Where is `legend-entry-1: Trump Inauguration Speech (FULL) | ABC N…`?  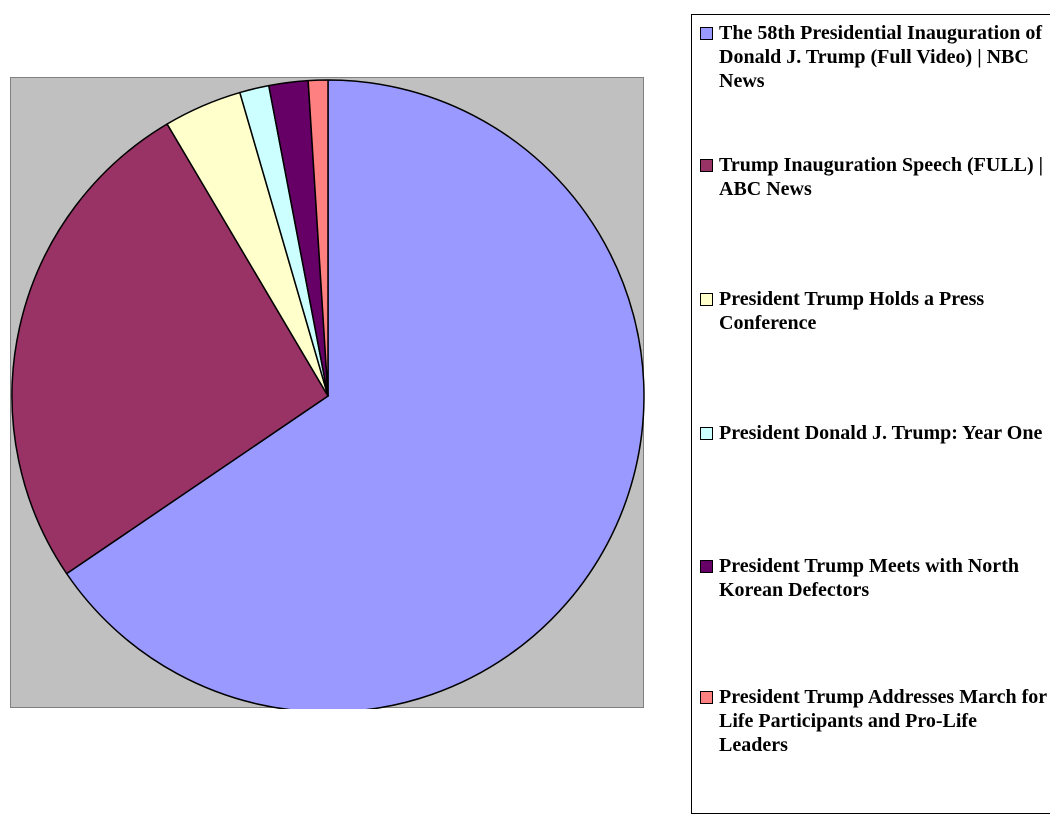
legend-entry-1: Trump Inauguration Speech (FULL) | ABC N… is located at coordinates (875, 177).